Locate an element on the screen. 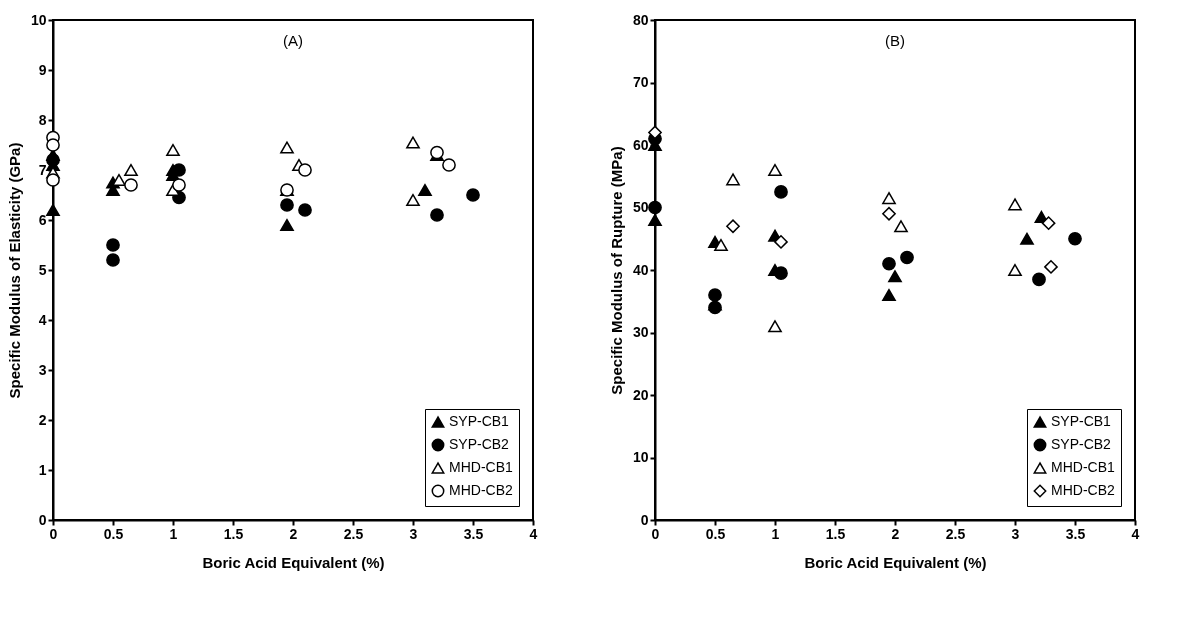  y-tick-label: 4 is located at coordinates (42, 319).